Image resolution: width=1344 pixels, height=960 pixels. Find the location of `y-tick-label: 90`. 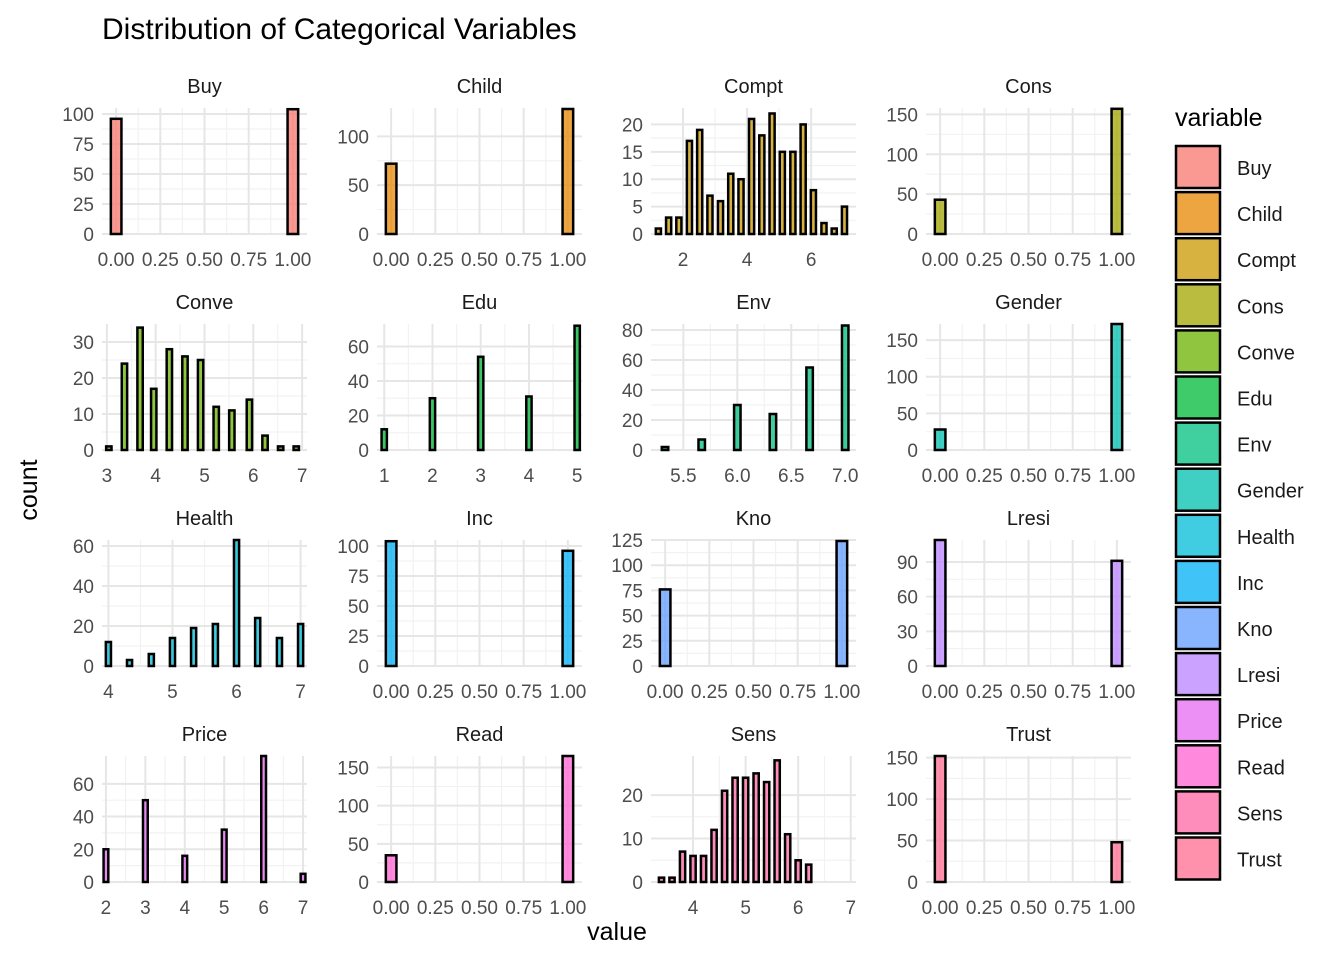

y-tick-label: 90 is located at coordinates (907, 563).